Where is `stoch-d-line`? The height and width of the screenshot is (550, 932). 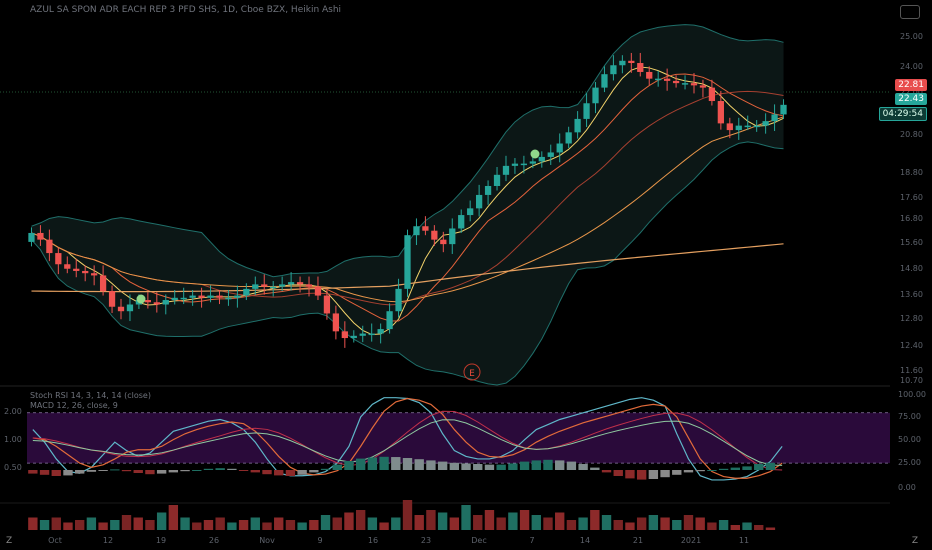 stoch-d-line is located at coordinates (407, 438).